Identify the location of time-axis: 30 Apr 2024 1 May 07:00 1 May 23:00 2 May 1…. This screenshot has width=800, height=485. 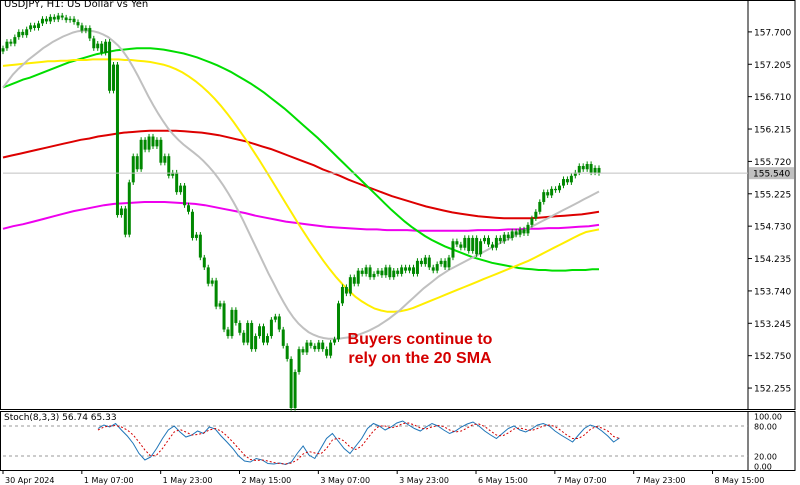
(383, 477).